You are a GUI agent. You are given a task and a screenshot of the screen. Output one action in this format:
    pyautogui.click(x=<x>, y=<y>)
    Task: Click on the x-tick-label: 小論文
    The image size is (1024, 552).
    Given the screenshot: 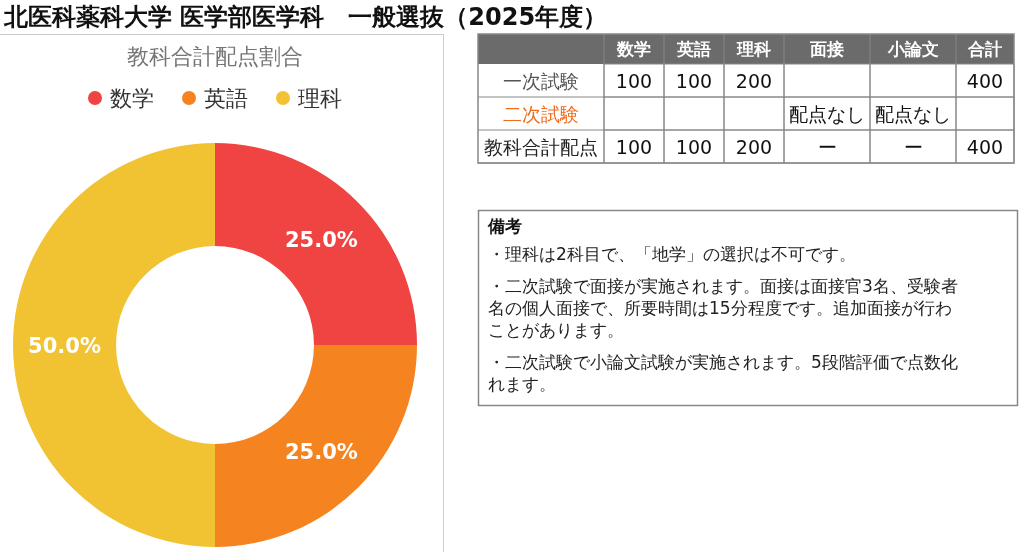 What is the action you would take?
    pyautogui.click(x=912, y=49)
    